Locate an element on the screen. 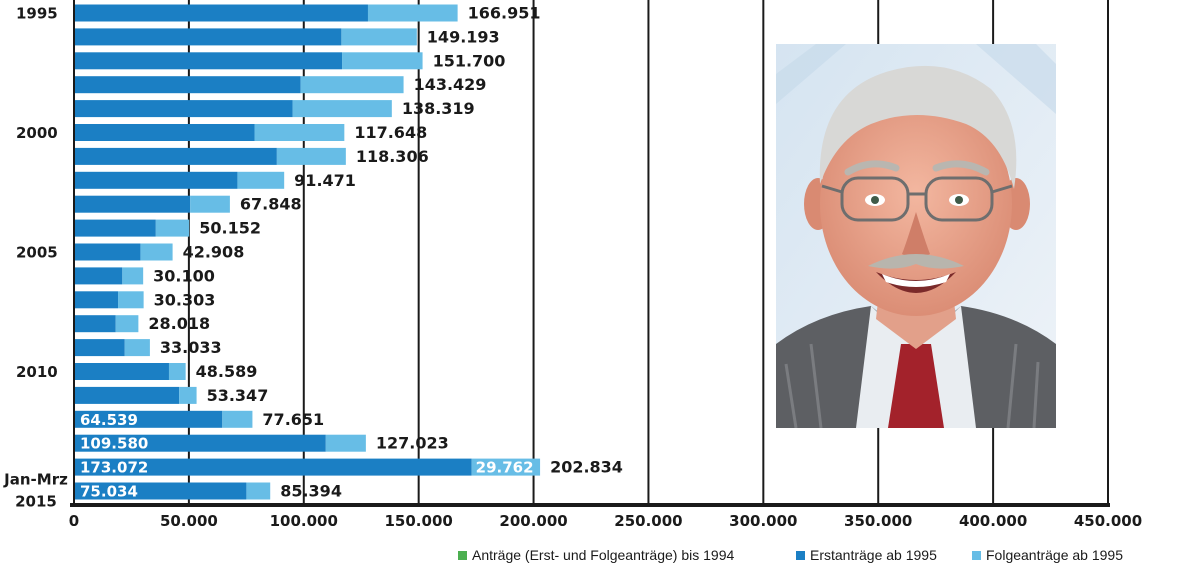 This screenshot has width=1200, height=570. bar-total-label: 127.023 is located at coordinates (412, 443).